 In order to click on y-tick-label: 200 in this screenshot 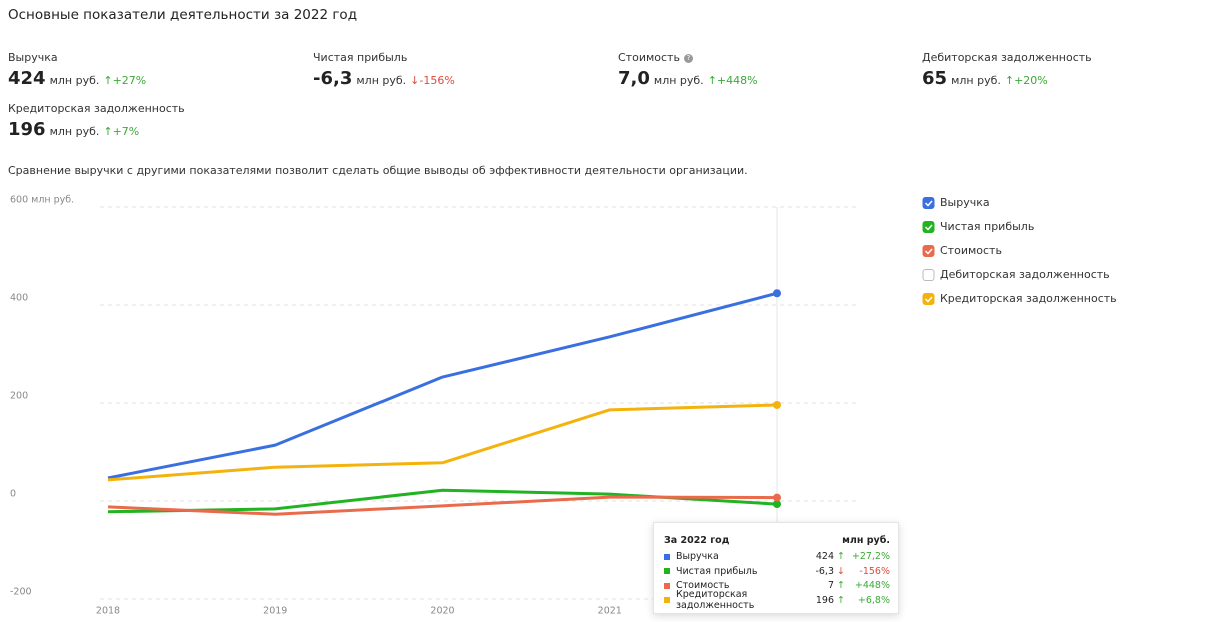, I will do `click(19, 396)`.